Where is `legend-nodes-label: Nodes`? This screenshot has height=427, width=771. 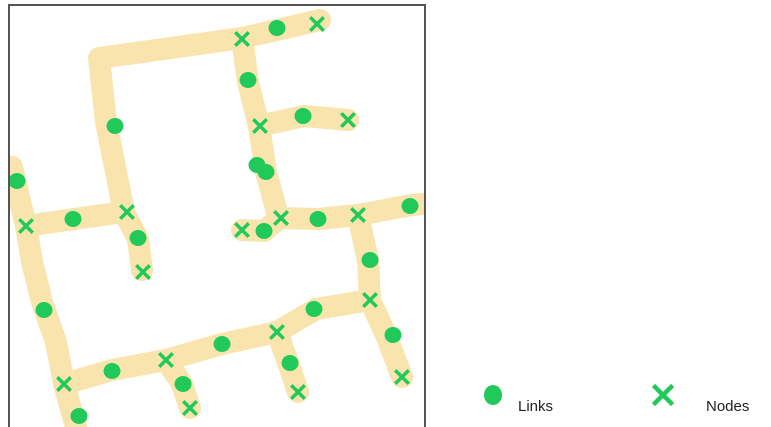 legend-nodes-label: Nodes is located at coordinates (728, 406).